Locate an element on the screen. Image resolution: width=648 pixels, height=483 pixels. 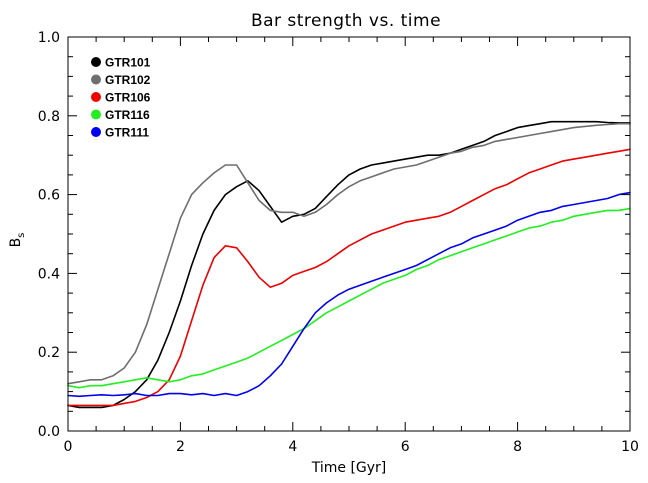
y-axis-title: Bs is located at coordinates (17, 240).